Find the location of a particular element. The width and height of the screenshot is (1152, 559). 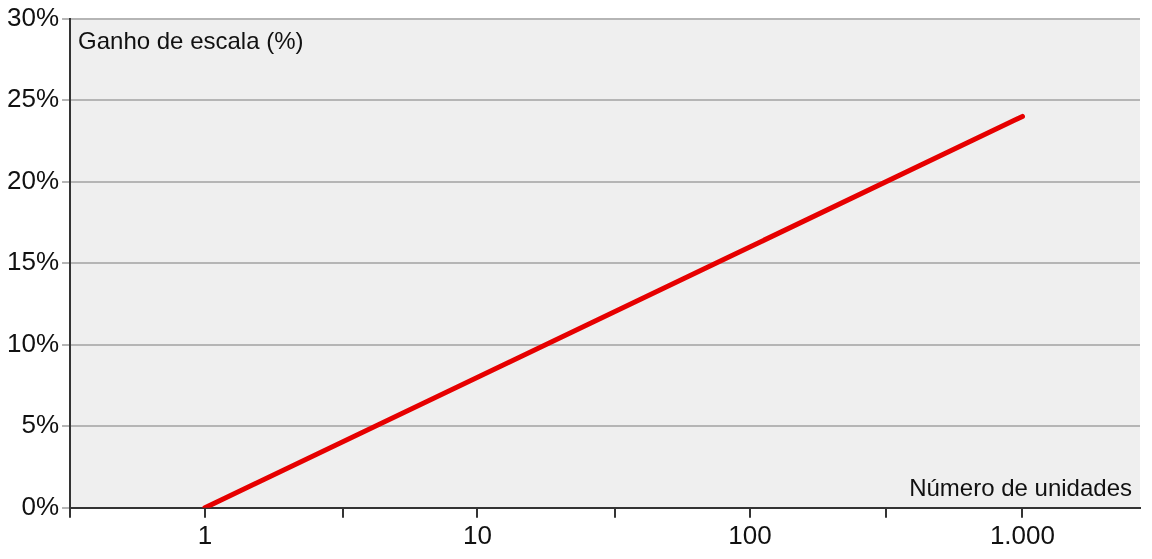

y-tick-label: 5% is located at coordinates (40, 424).